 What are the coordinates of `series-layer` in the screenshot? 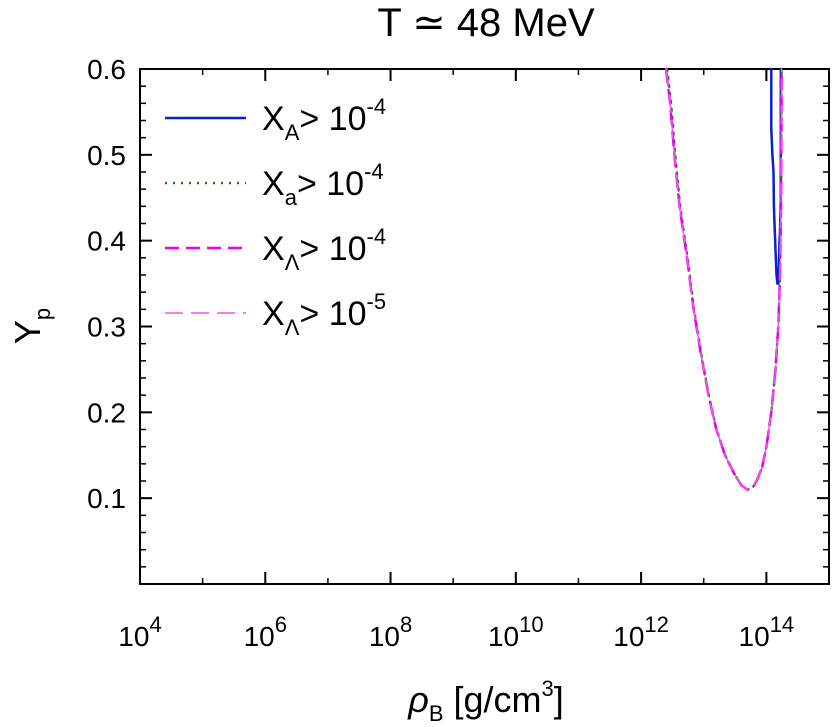 It's located at (723, 279).